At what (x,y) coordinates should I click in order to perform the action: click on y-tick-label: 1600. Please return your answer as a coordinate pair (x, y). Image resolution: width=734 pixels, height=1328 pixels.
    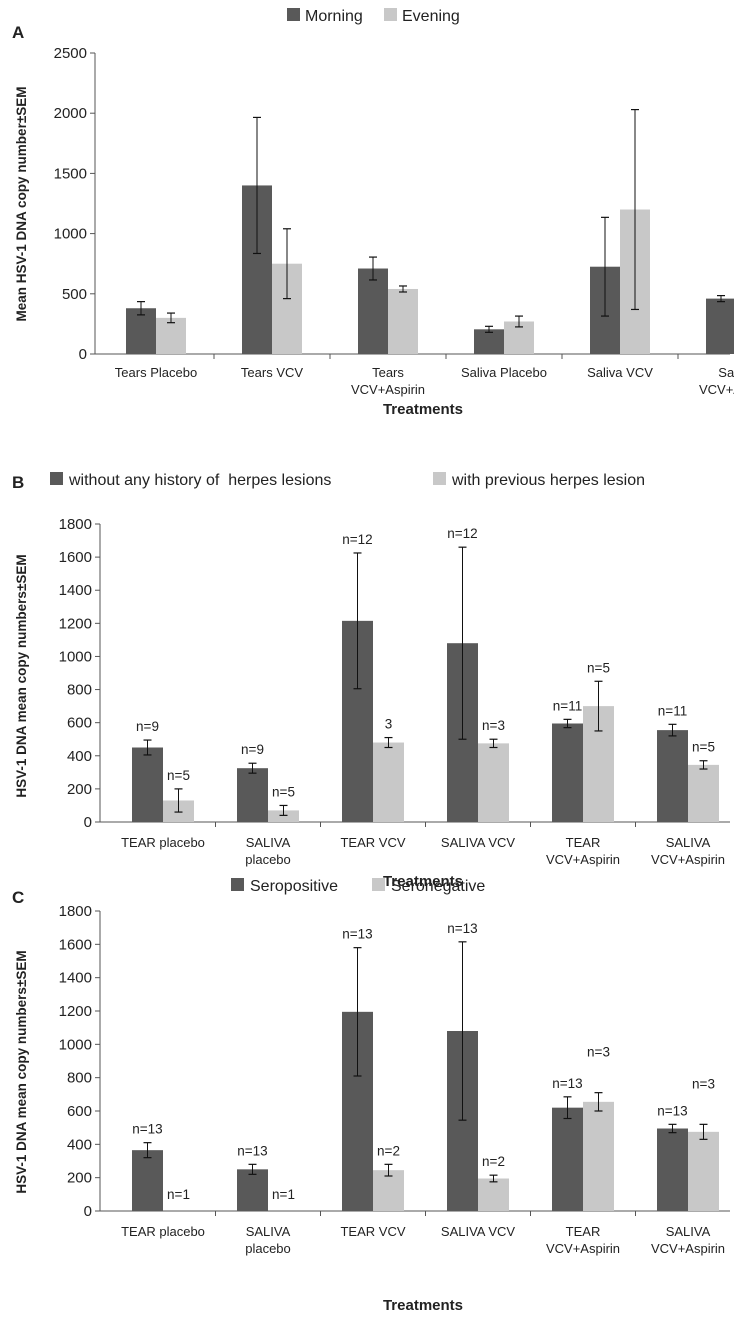
    Looking at the image, I should click on (75, 557).